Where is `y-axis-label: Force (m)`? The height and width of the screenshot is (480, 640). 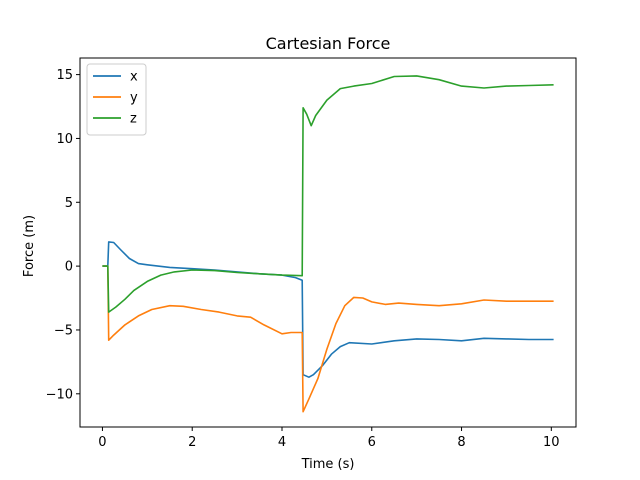 y-axis-label: Force (m) is located at coordinates (29, 246).